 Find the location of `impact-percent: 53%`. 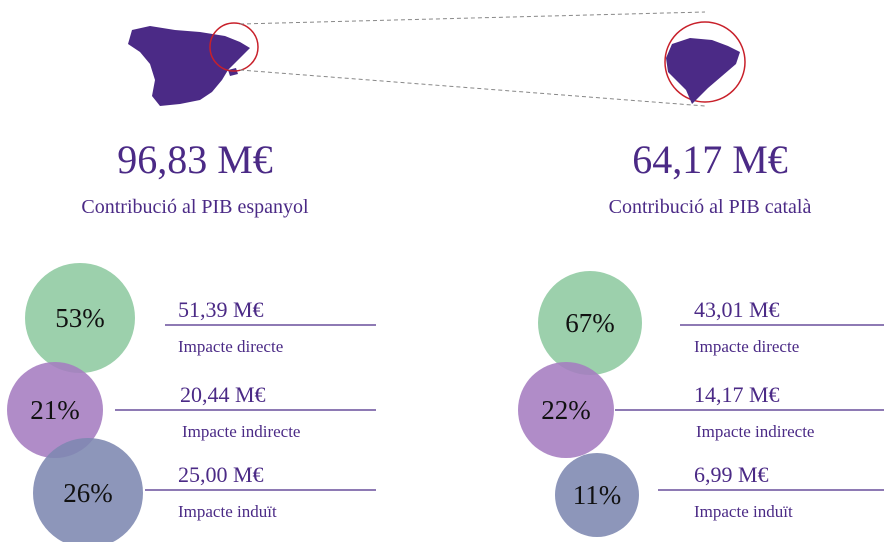

impact-percent: 53% is located at coordinates (80, 318).